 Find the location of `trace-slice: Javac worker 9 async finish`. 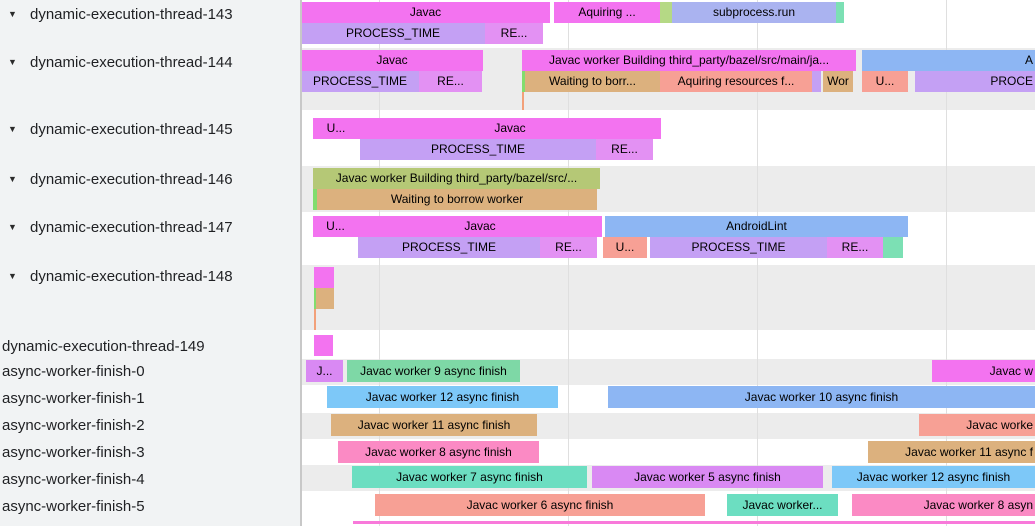

trace-slice: Javac worker 9 async finish is located at coordinates (433, 371).